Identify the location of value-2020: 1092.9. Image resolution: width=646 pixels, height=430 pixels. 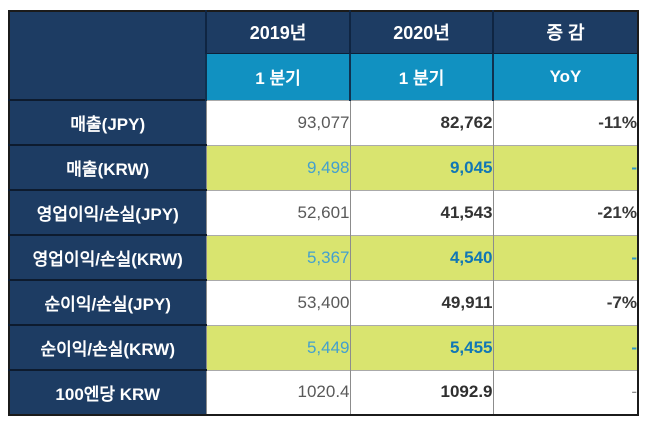
(421, 392).